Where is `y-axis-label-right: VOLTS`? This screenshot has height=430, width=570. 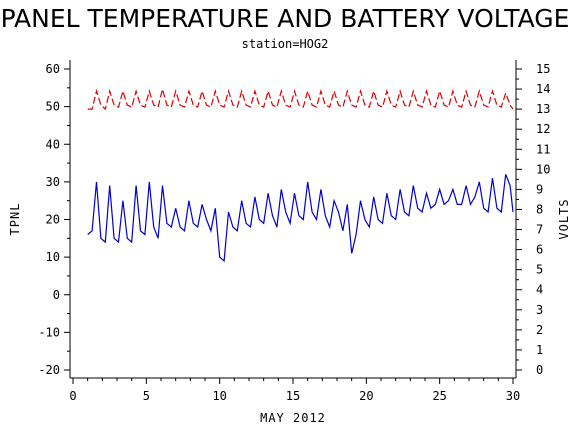
y-axis-label-right: VOLTS is located at coordinates (563, 218).